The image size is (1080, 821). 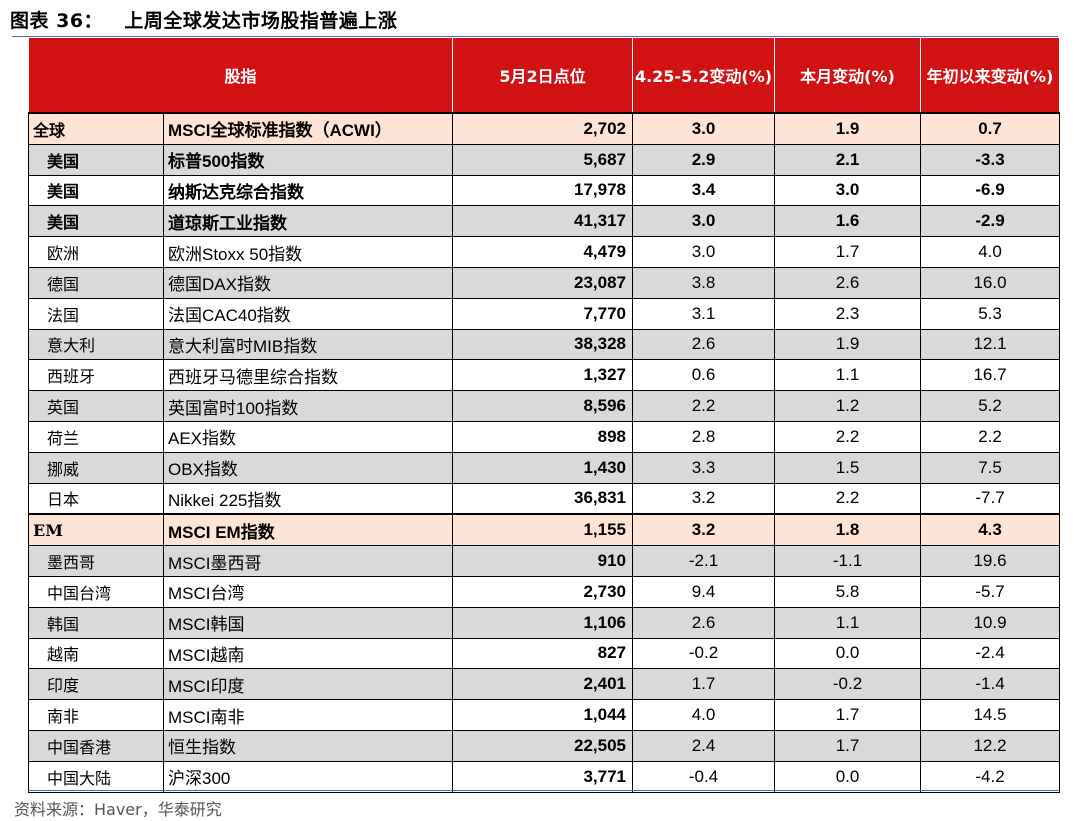 I want to click on ytd-change-cell: 12.1, so click(x=990, y=345).